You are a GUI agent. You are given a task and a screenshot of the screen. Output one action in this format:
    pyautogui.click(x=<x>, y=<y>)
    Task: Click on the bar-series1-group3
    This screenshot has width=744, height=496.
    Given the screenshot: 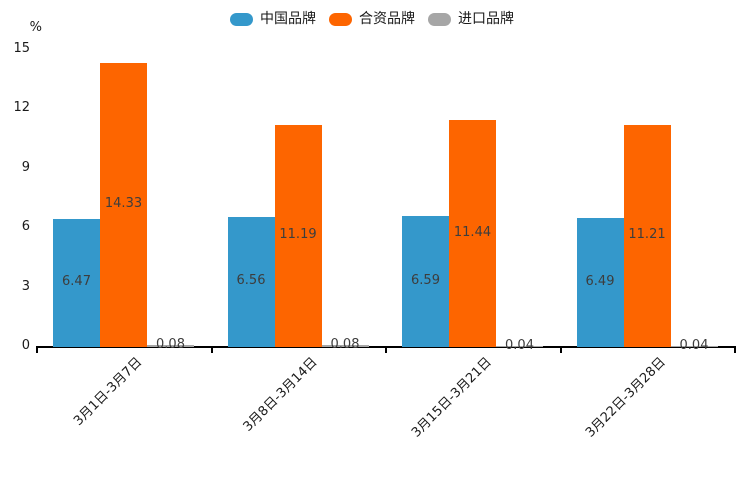 What is the action you would take?
    pyautogui.click(x=647, y=236)
    